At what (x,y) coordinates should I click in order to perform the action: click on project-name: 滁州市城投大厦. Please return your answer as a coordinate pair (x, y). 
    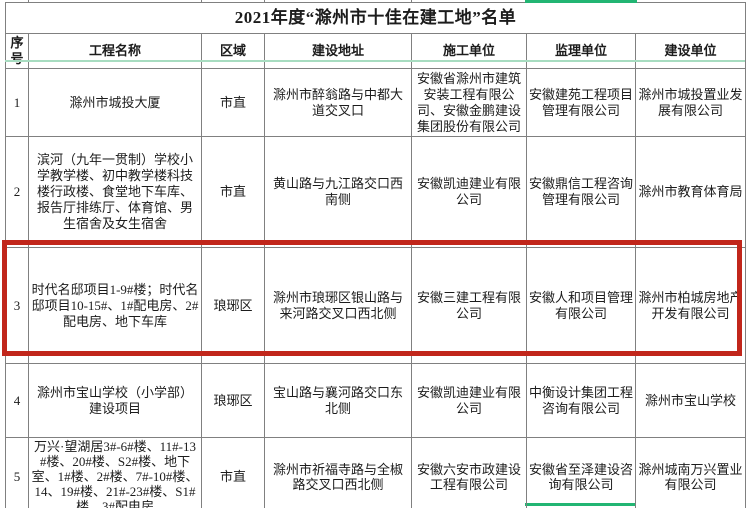
    Looking at the image, I should click on (115, 102).